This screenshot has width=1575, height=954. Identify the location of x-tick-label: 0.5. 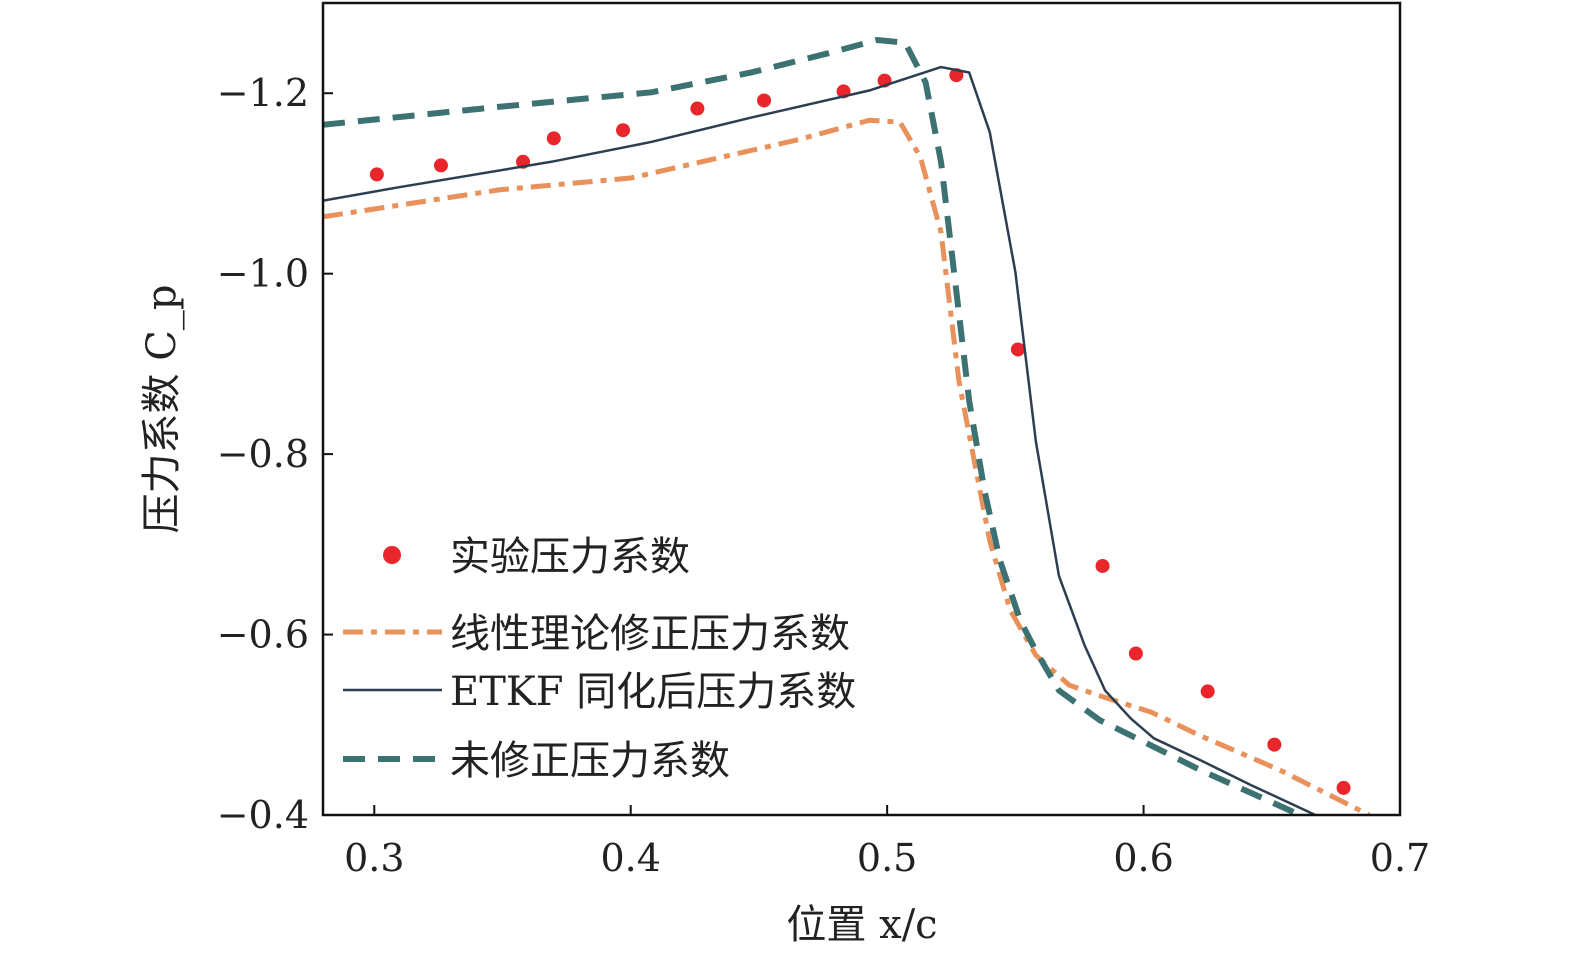
(887, 858).